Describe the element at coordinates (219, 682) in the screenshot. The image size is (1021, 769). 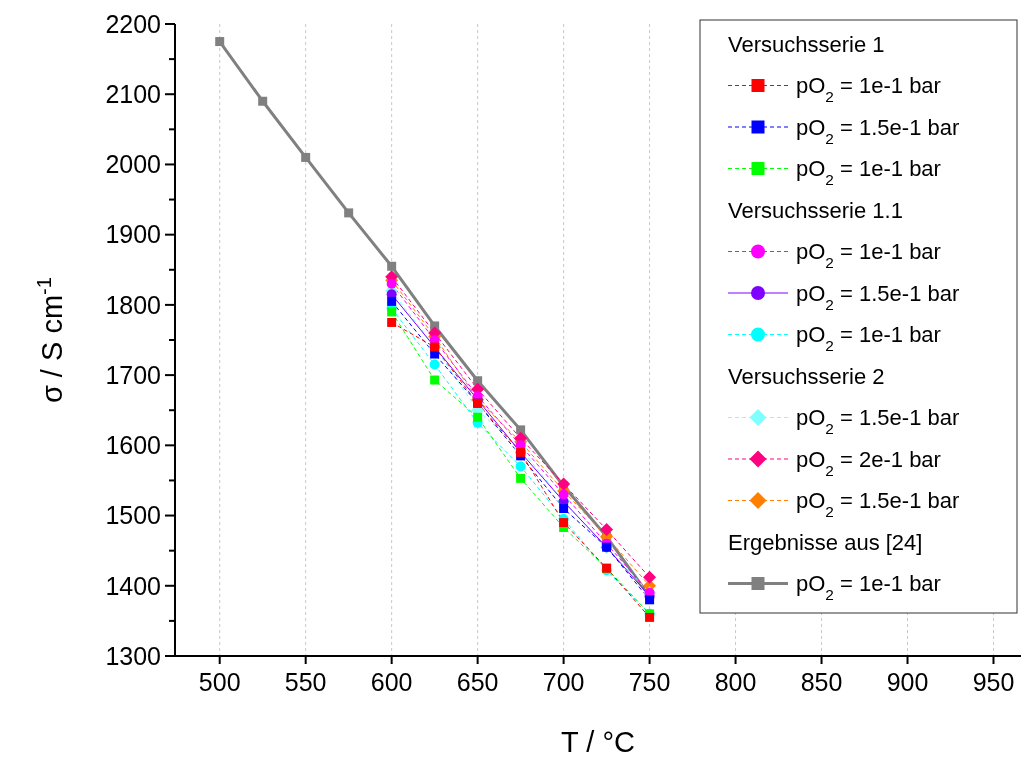
I see `x-tick-label: 500` at that location.